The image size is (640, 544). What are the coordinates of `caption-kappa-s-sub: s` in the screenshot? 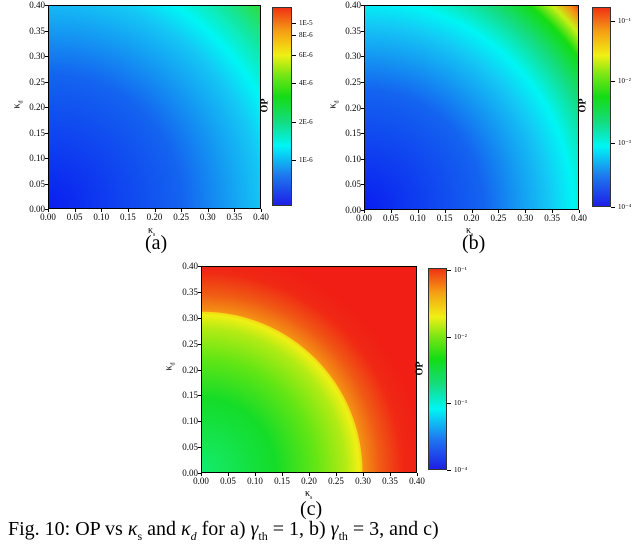 It's located at (140, 536).